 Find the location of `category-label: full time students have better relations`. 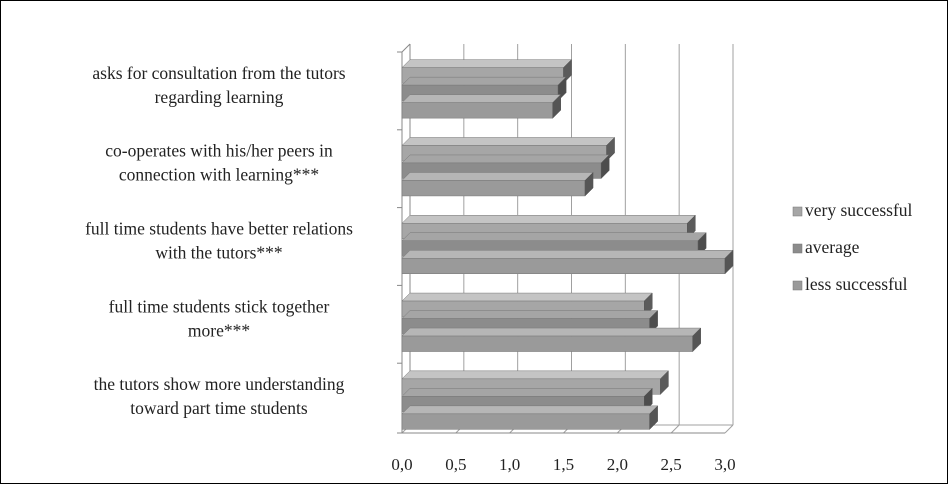

category-label: full time students have better relations is located at coordinates (219, 229).